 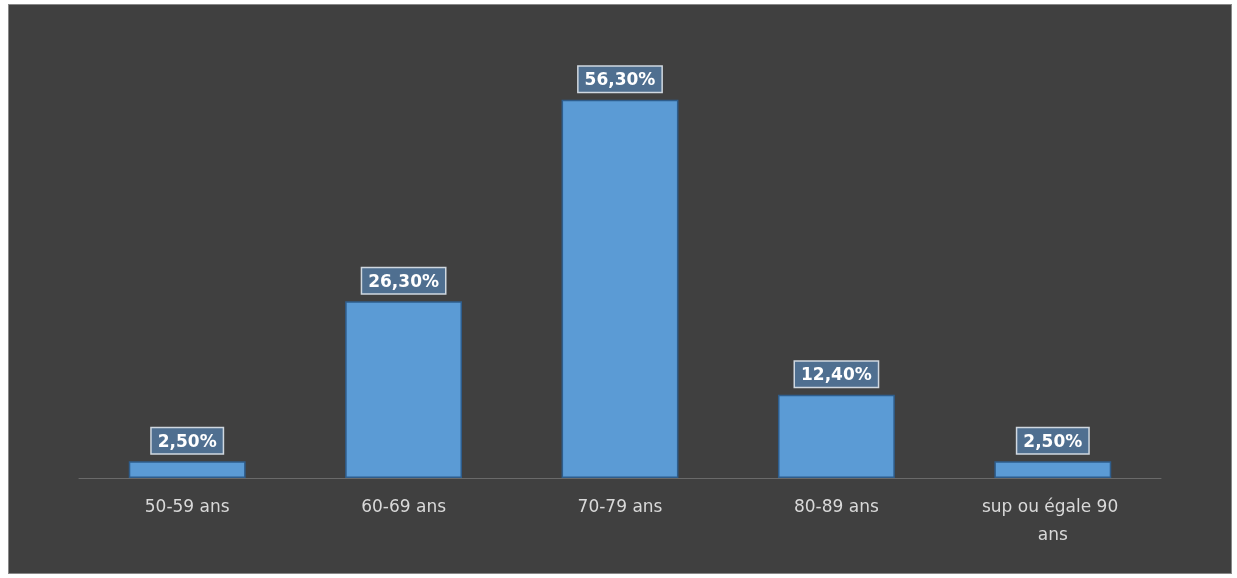 What do you see at coordinates (1052, 520) in the screenshot?
I see `x-tick-label: sup ou égale 90 ans` at bounding box center [1052, 520].